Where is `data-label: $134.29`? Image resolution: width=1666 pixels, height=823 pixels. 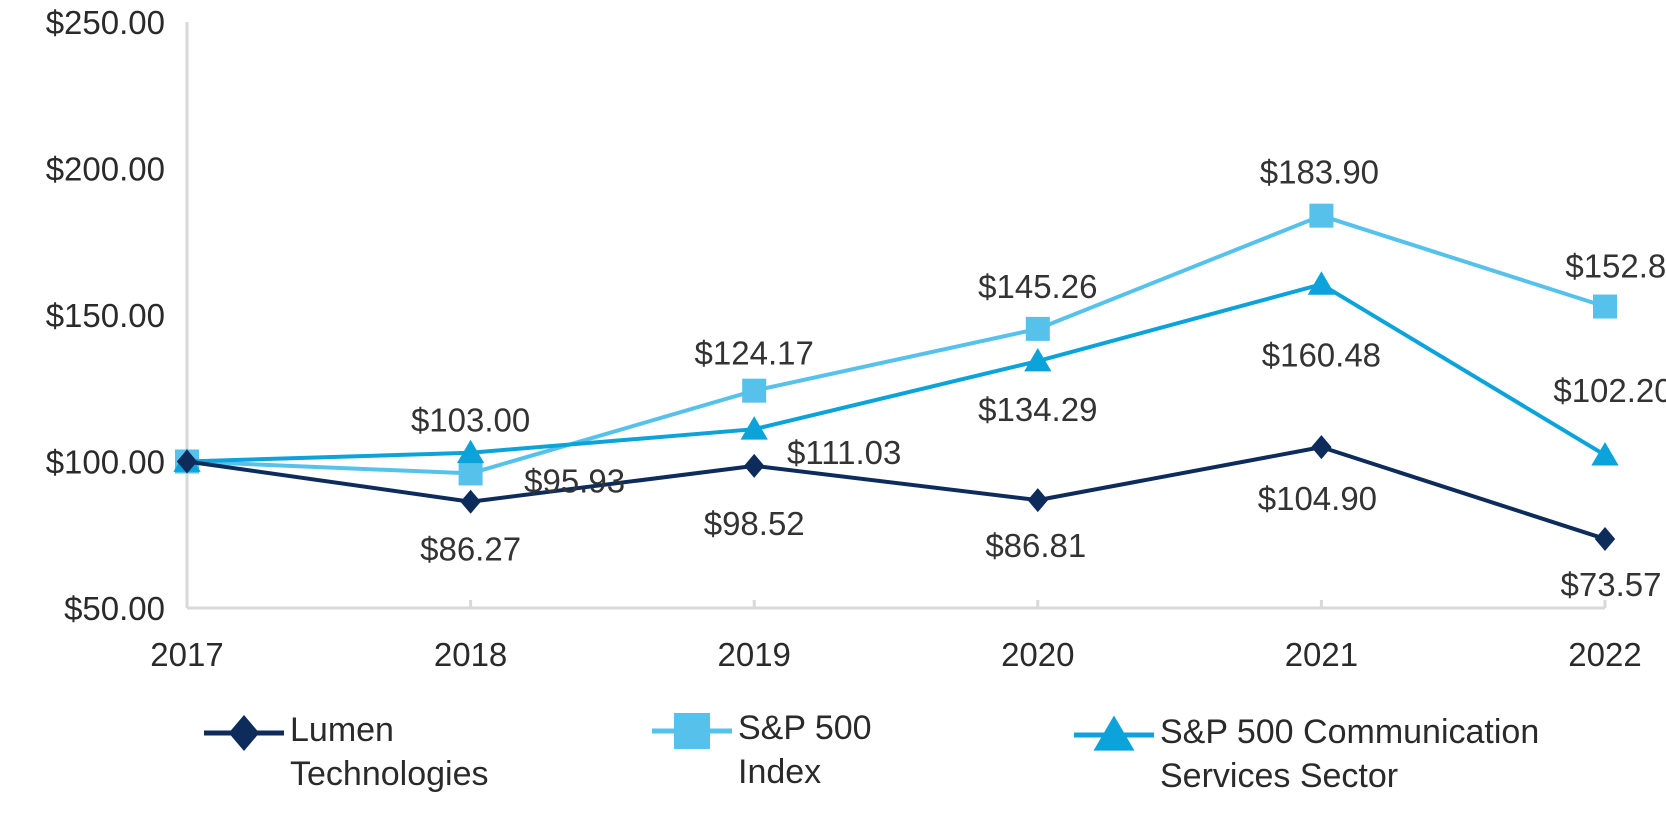 data-label: $134.29 is located at coordinates (1037, 409).